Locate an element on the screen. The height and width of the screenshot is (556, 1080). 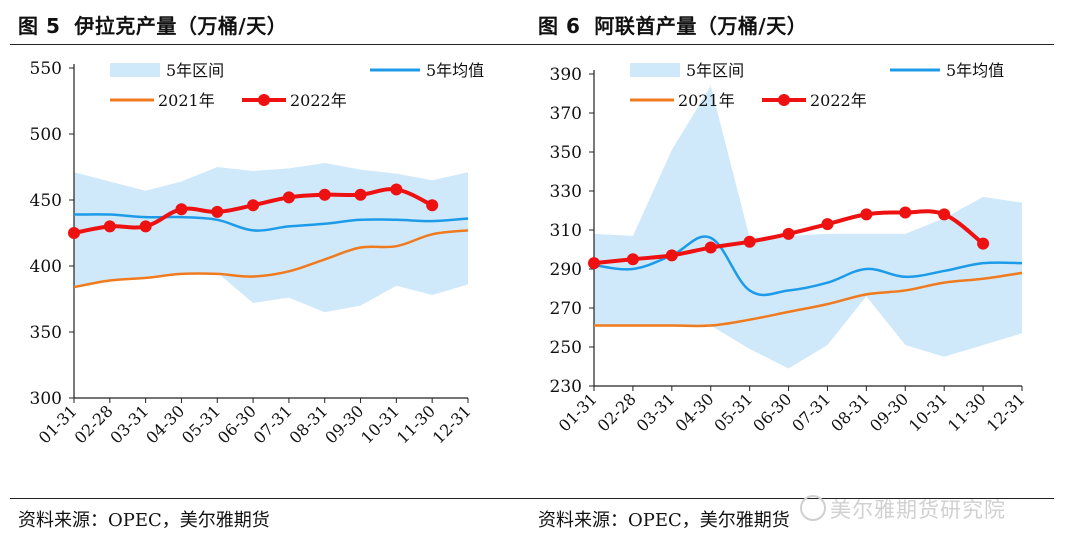
y-tick-label: 450 is located at coordinates (46, 201).